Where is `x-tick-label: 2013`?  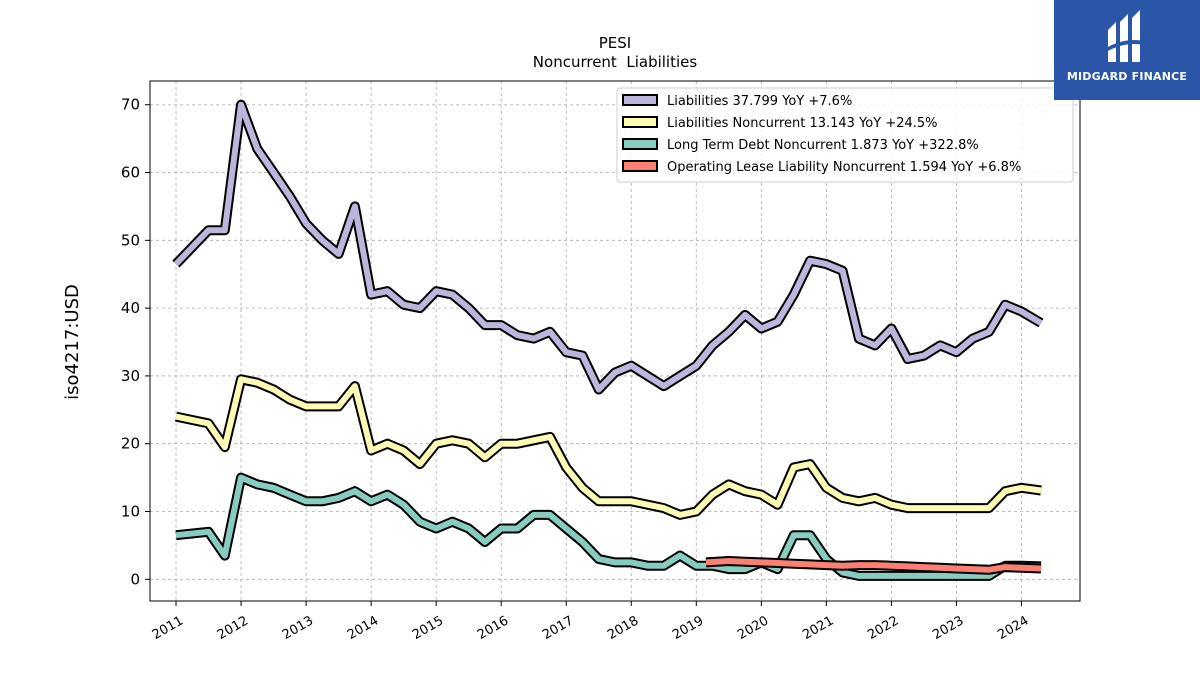 x-tick-label: 2013 is located at coordinates (298, 628).